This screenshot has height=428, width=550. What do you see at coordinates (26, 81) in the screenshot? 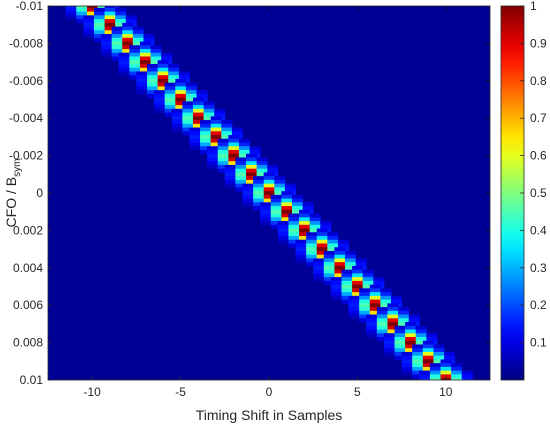
I see `y-tick-label: -0.006` at bounding box center [26, 81].